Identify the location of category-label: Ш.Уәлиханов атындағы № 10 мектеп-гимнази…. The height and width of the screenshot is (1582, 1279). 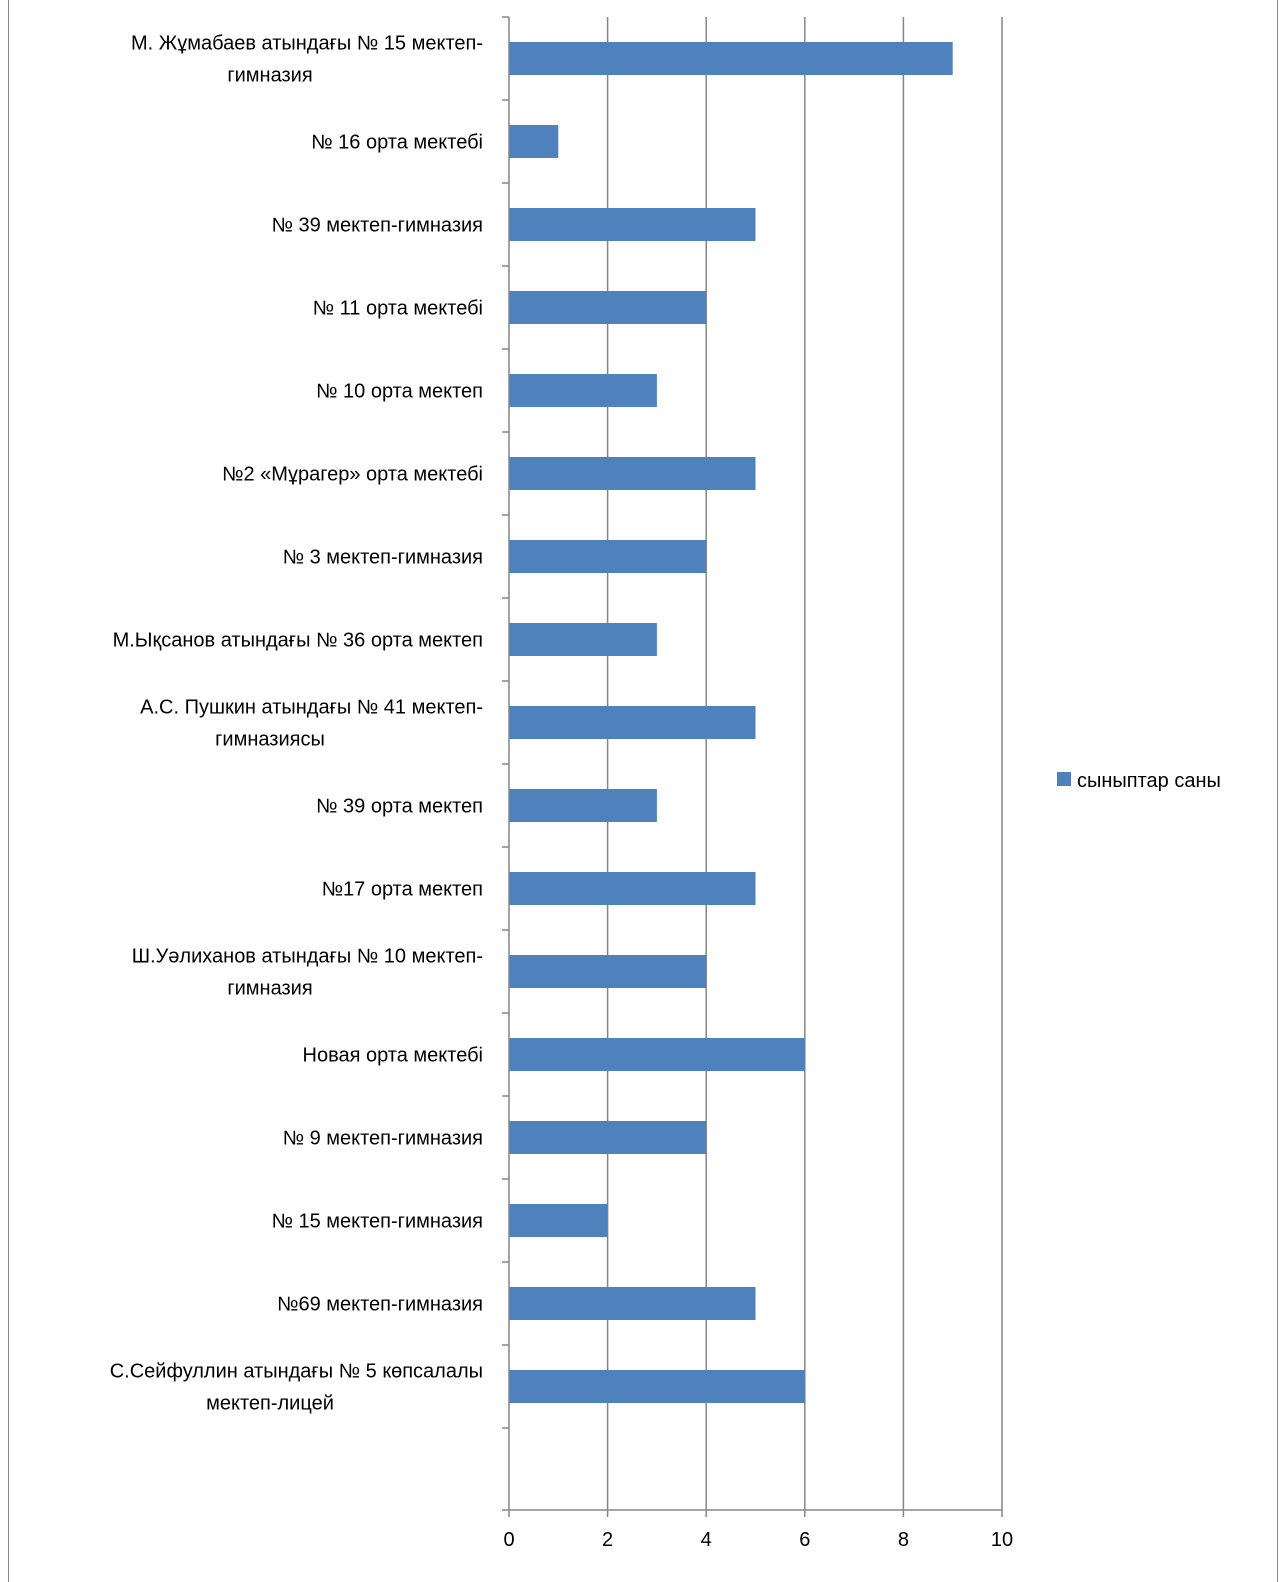
(307, 973).